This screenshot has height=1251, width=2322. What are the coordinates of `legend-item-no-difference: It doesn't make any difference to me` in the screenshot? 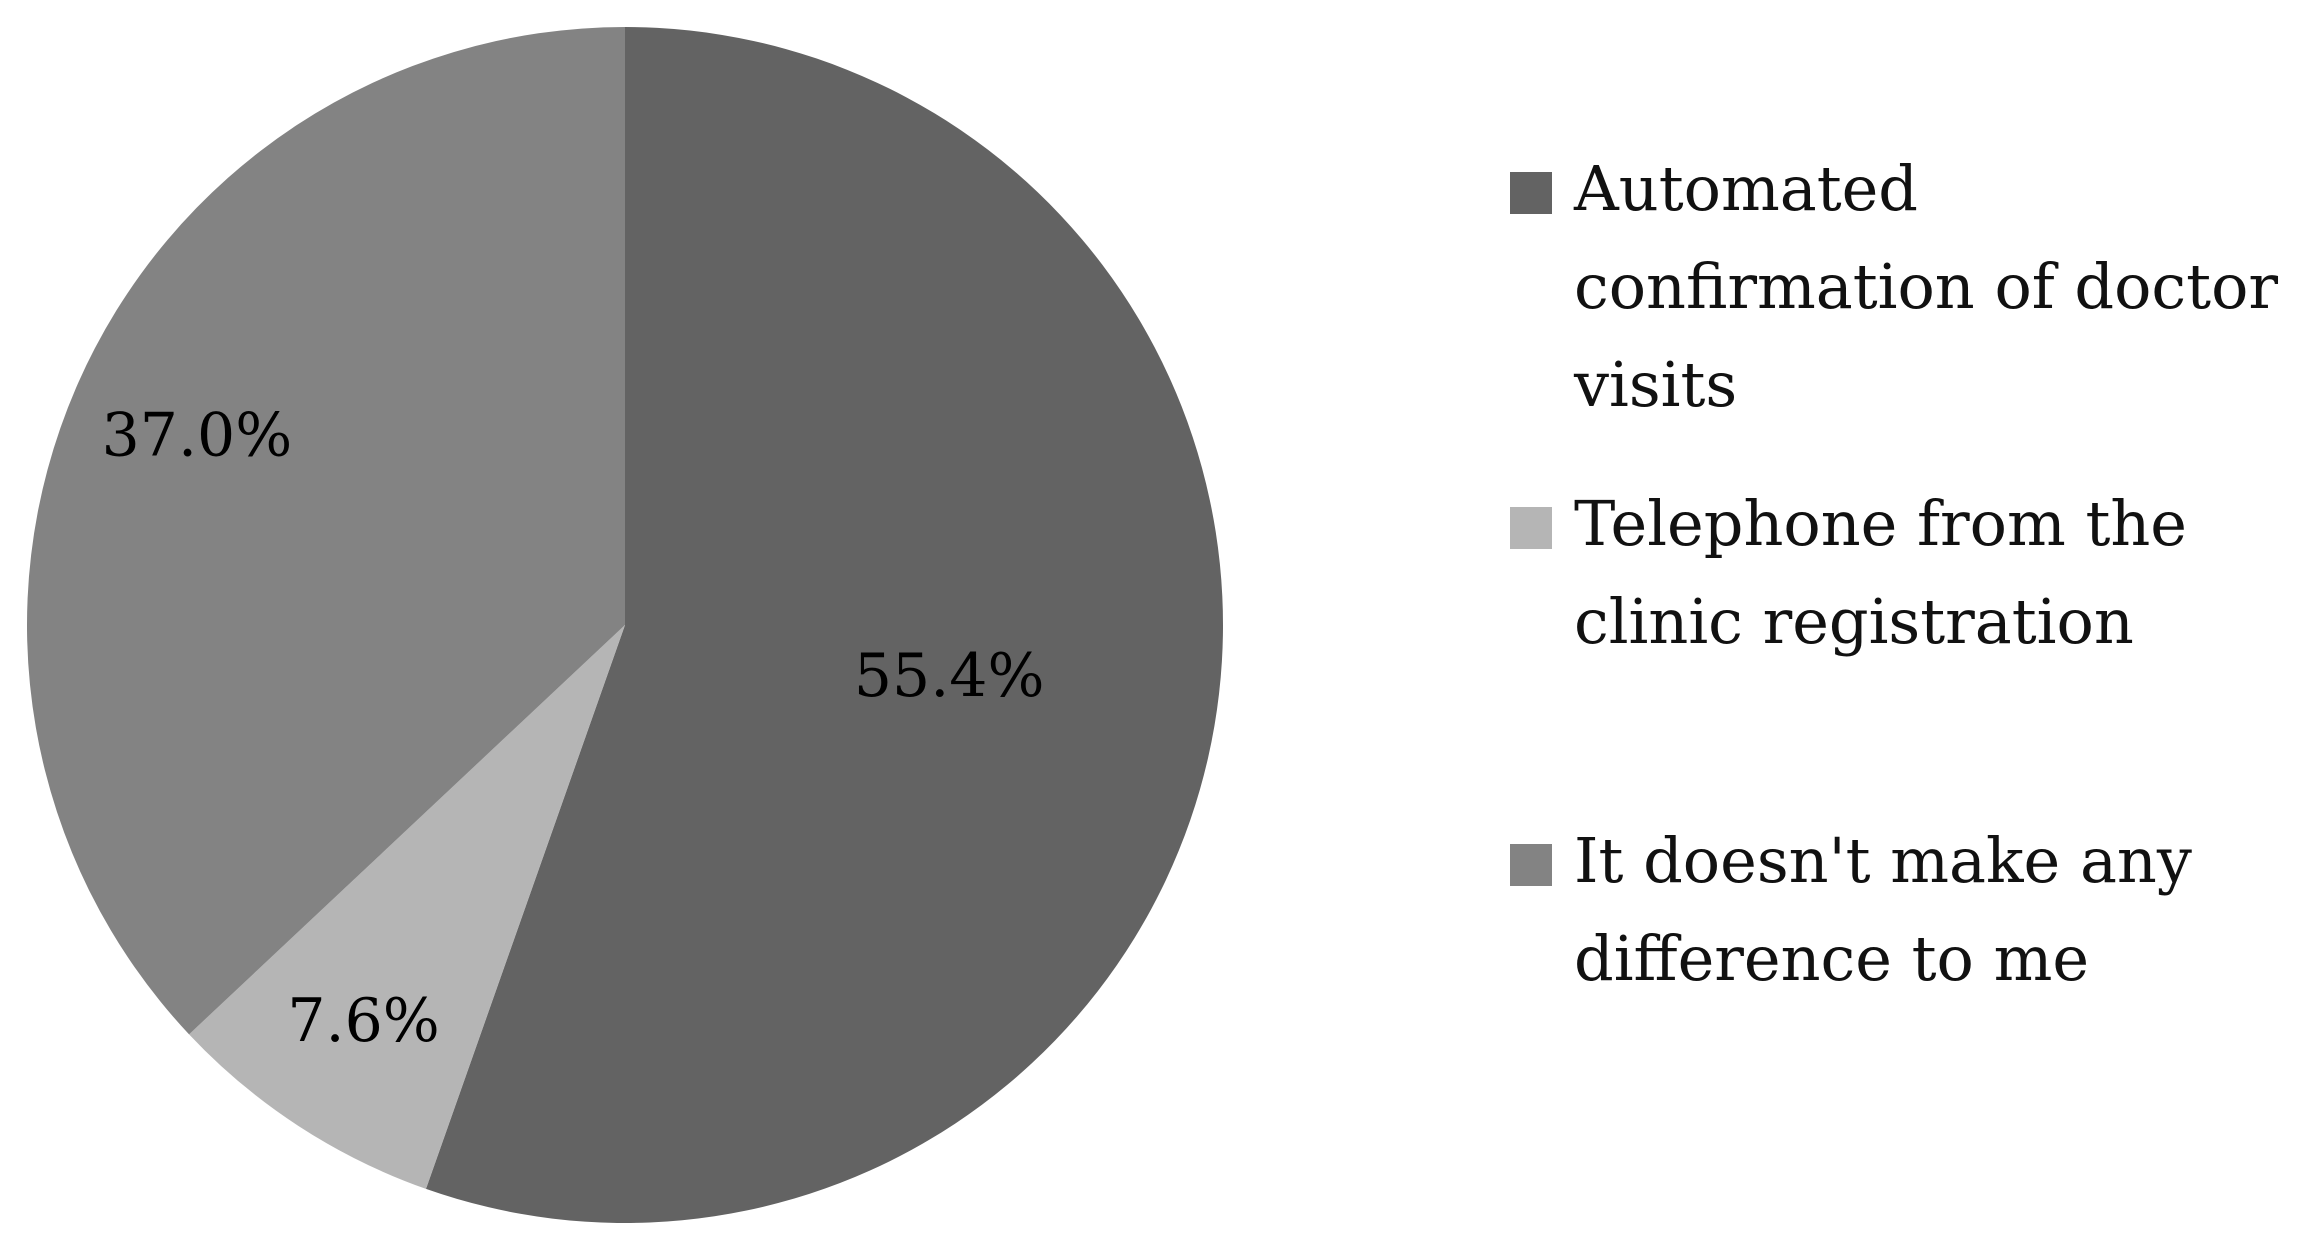 It's located at (1910, 910).